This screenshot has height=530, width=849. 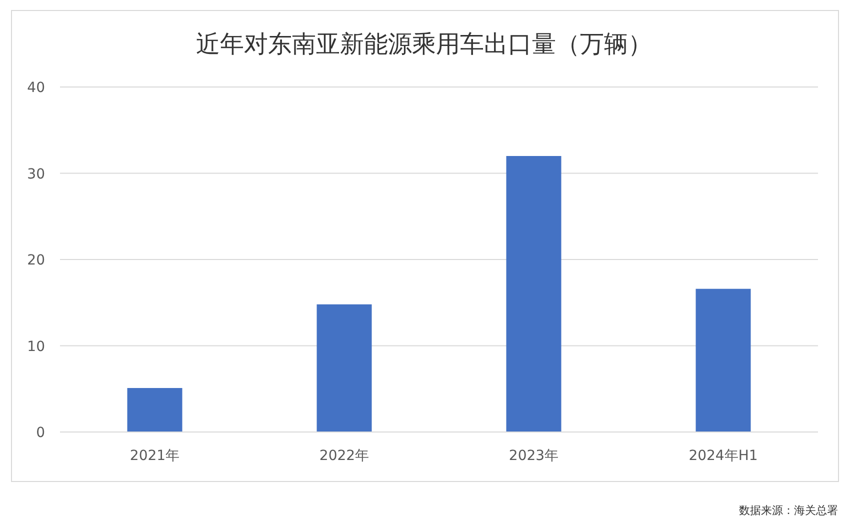 I want to click on y-tick-label: 10, so click(x=36, y=346).